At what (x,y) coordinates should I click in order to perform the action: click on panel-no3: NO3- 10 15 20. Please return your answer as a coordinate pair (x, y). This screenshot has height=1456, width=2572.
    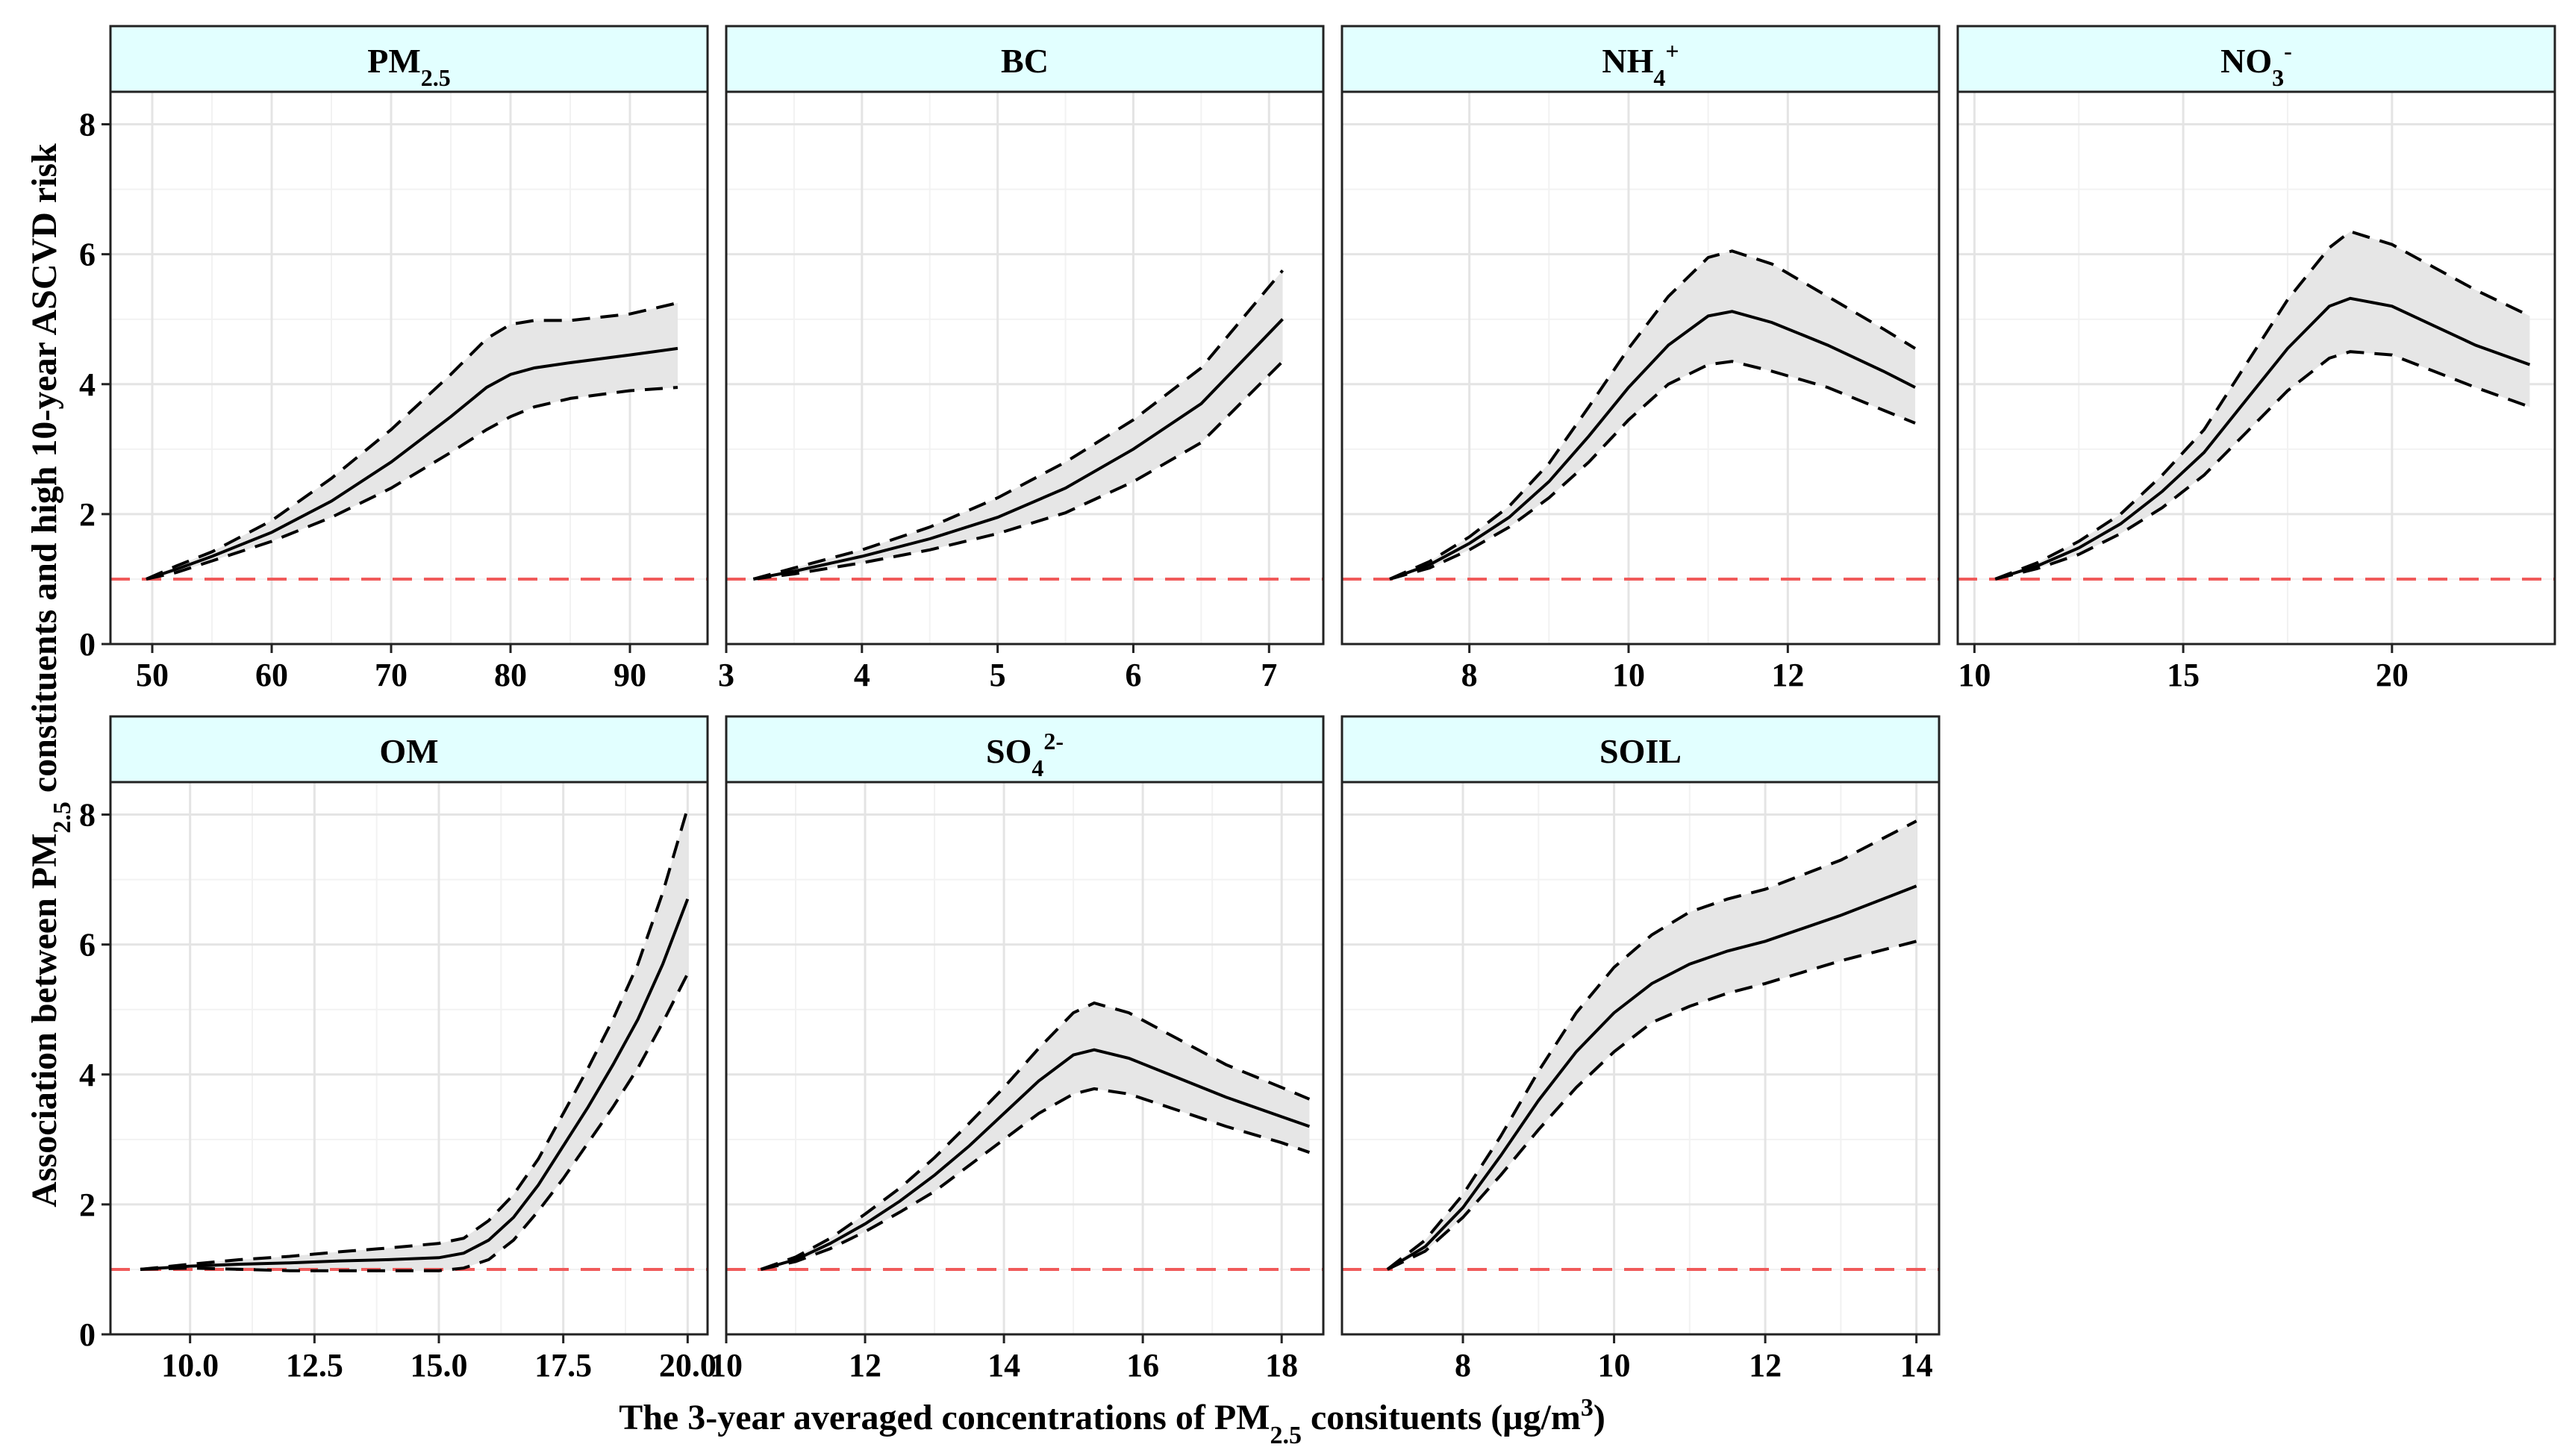
    Looking at the image, I should click on (2256, 359).